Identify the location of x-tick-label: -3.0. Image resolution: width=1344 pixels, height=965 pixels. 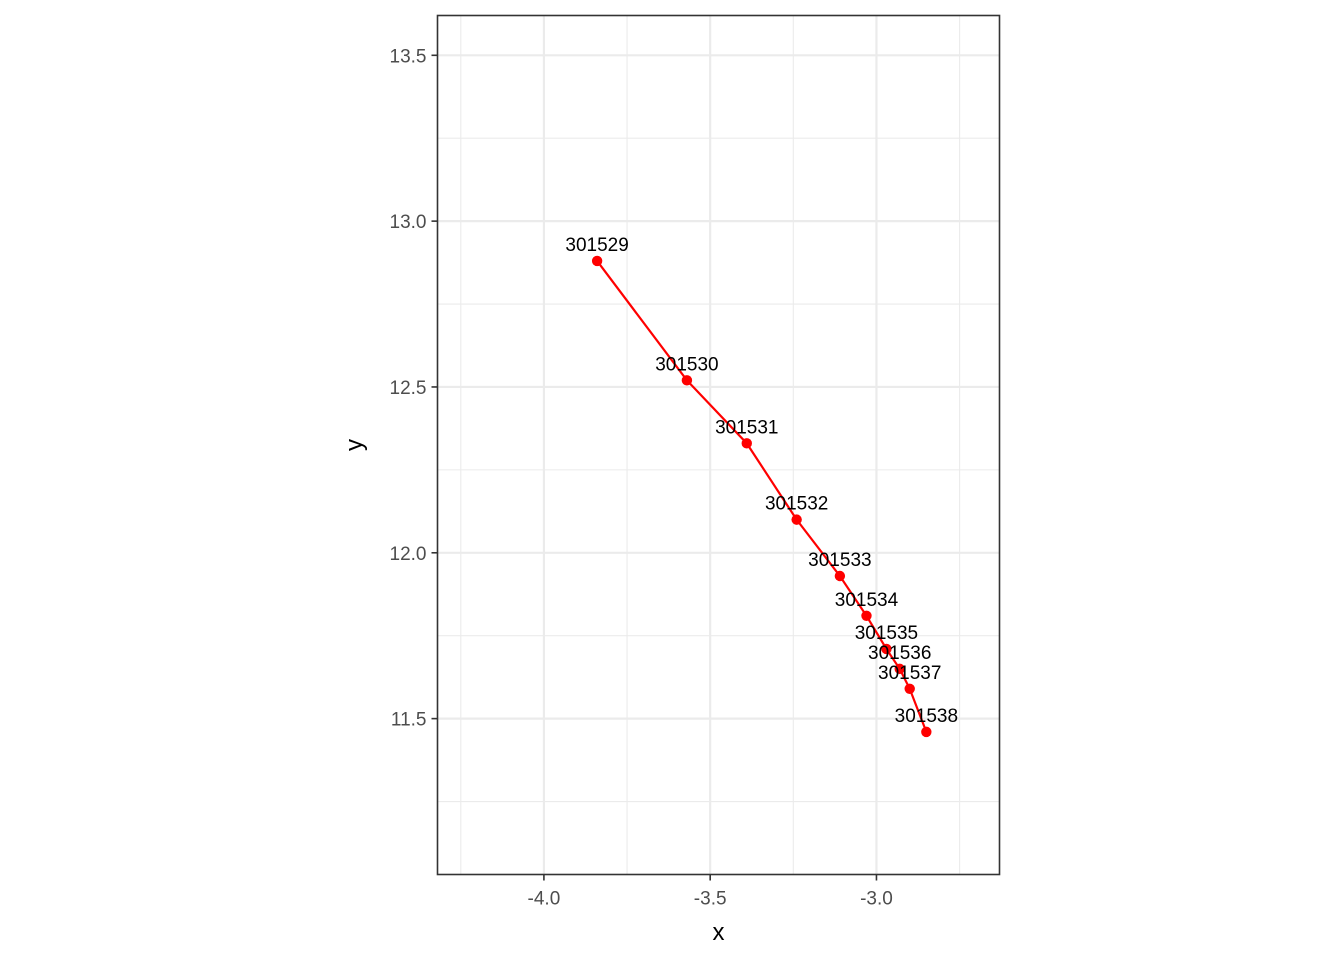
(876, 899).